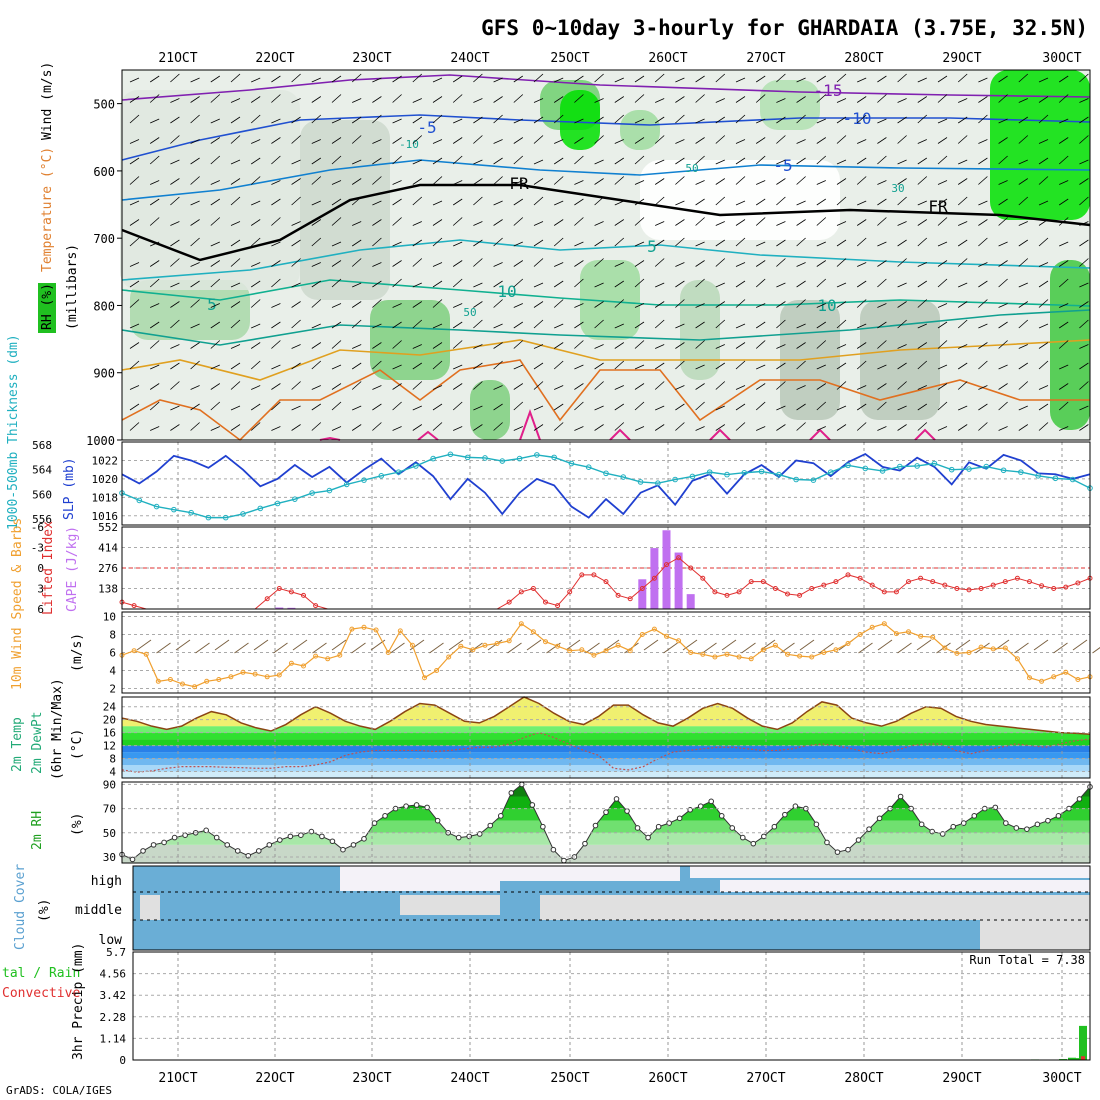 Image resolution: width=1100 pixels, height=1100 pixels. I want to click on date-label-top: 23OCT, so click(371, 58).